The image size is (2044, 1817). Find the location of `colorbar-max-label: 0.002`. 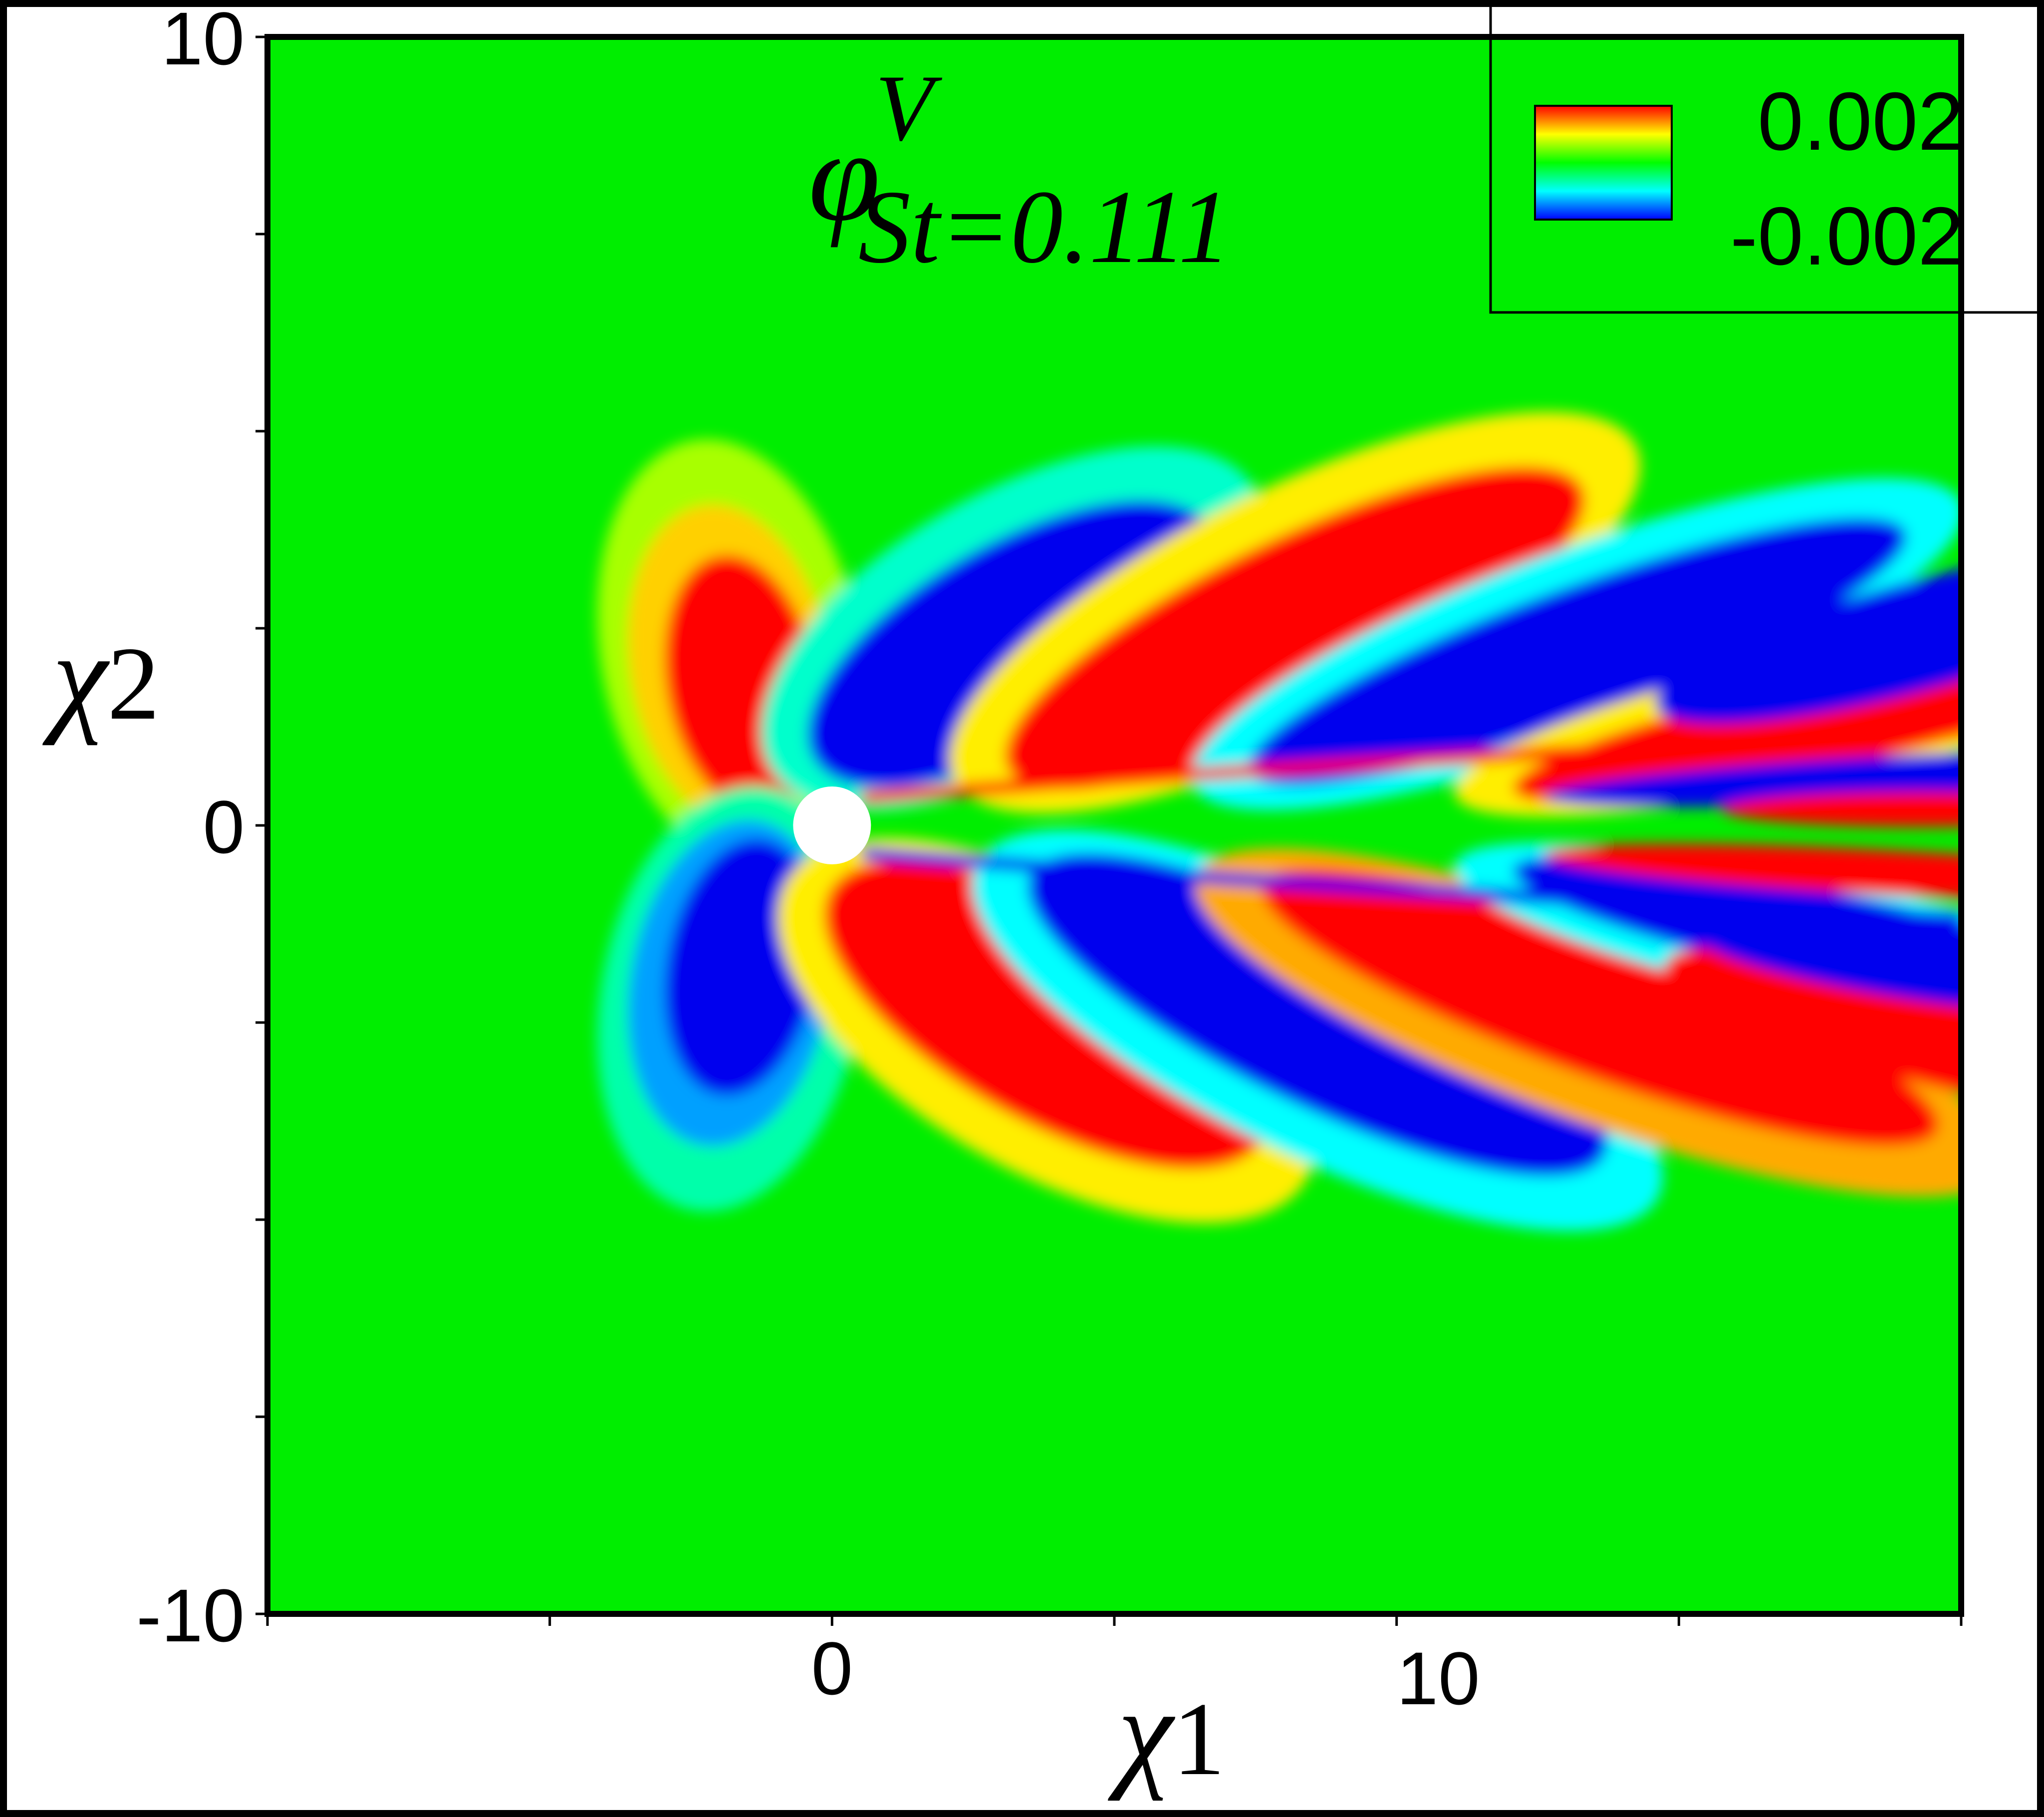

colorbar-max-label: 0.002 is located at coordinates (1861, 121).